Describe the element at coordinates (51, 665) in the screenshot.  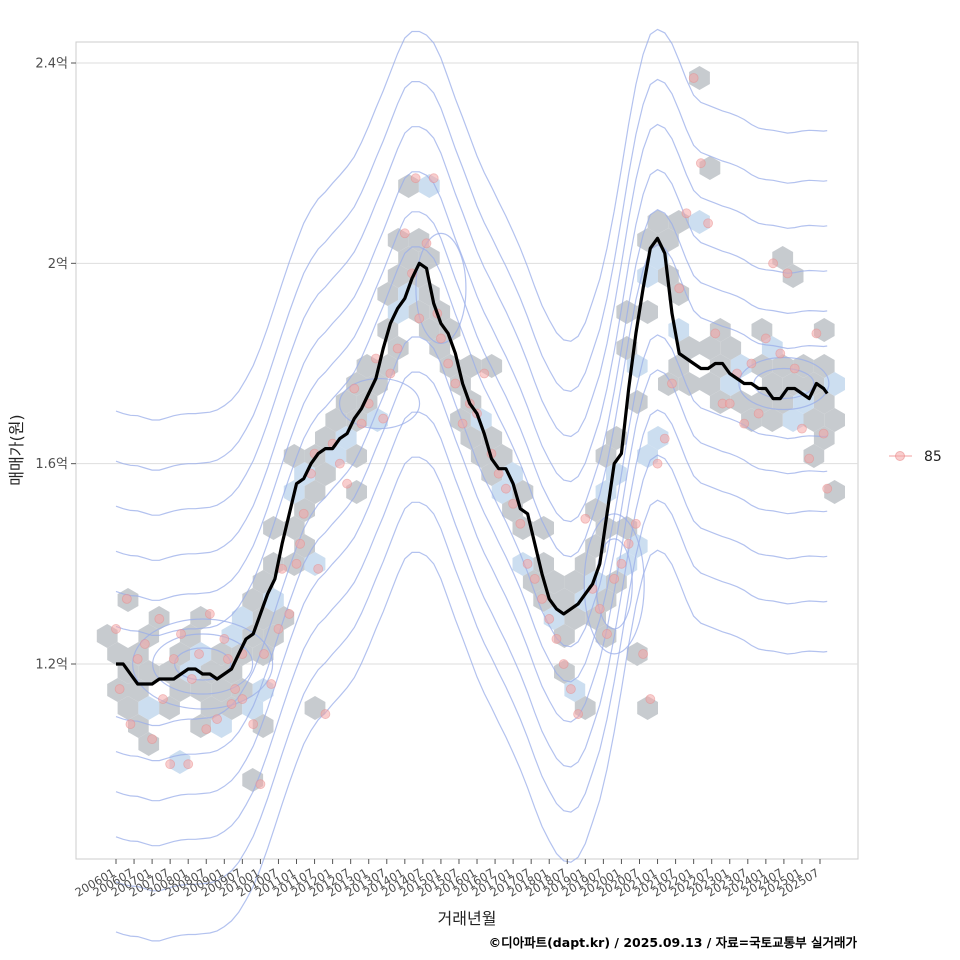
I see `y-tick-label: 1.2억` at that location.